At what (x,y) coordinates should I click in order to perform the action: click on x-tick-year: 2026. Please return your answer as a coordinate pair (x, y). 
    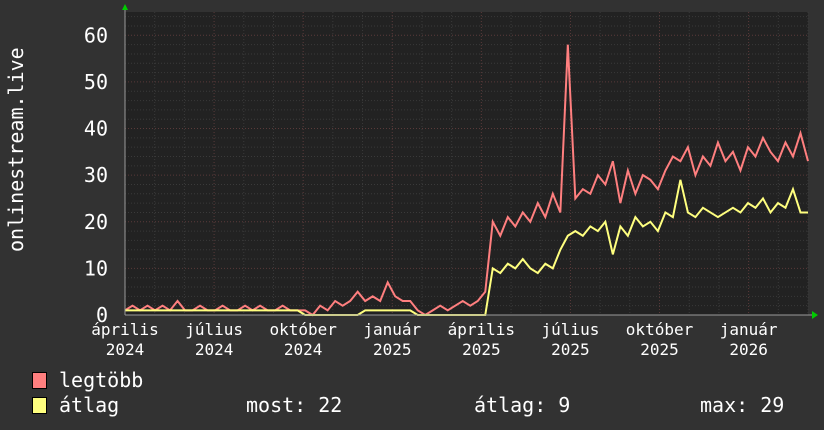
    Looking at the image, I should click on (748, 349).